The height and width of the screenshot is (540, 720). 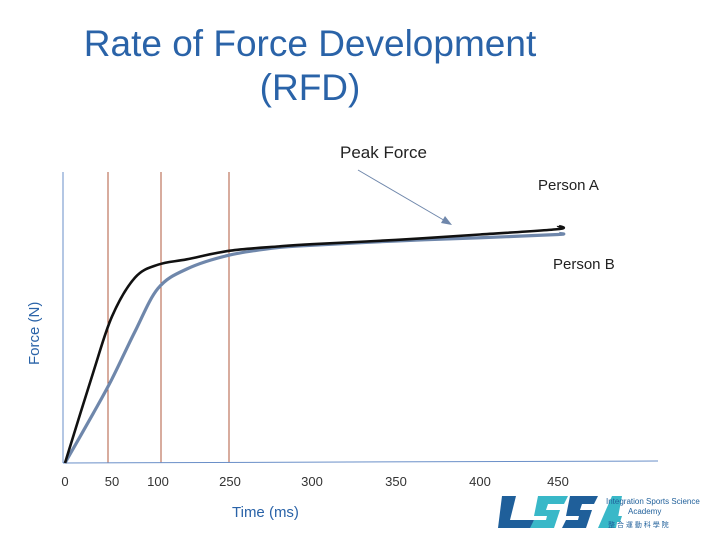 I want to click on peak-force-arrowhead, so click(x=446, y=220).